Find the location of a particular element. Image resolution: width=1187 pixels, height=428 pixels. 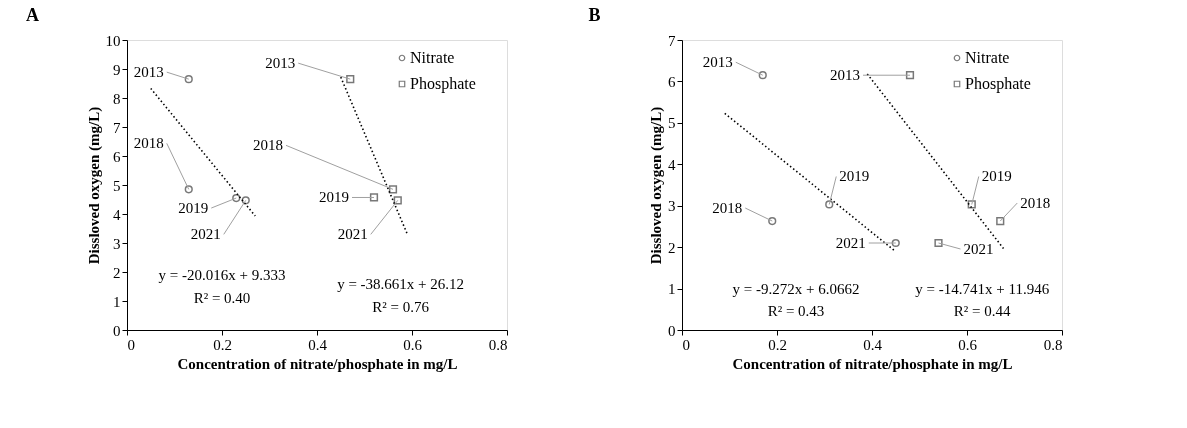

annotation: R² = 0.43 is located at coordinates (796, 311).